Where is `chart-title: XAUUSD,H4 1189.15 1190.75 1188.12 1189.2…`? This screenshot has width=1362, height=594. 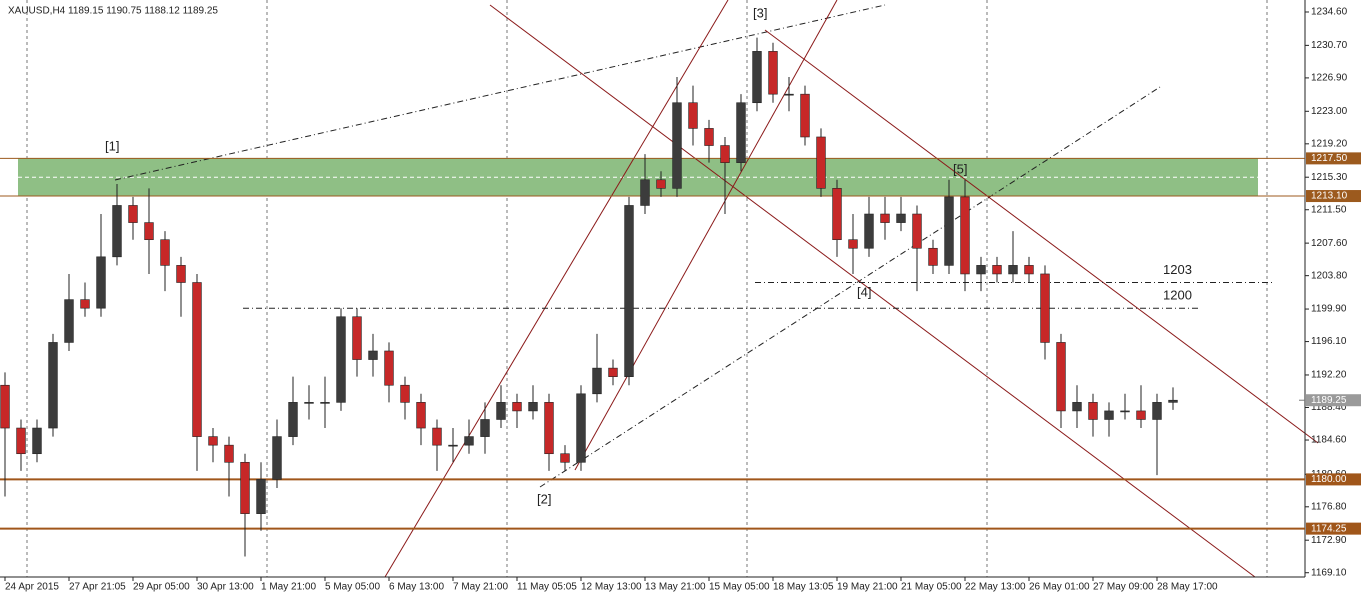 chart-title: XAUUSD,H4 1189.15 1190.75 1188.12 1189.2… is located at coordinates (113, 11).